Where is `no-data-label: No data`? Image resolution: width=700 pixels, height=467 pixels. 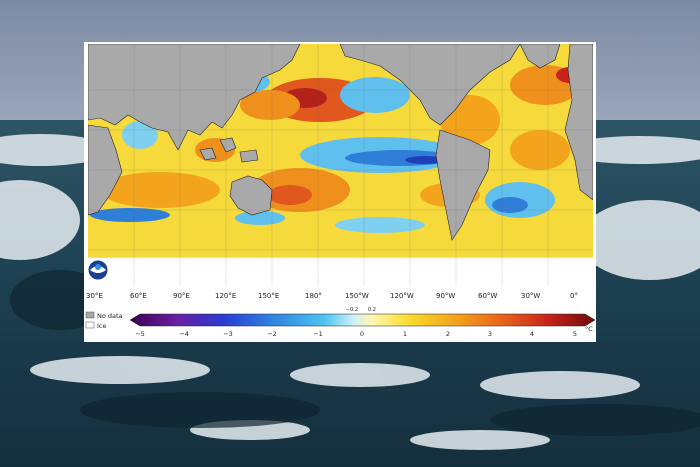
no-data-label: No data is located at coordinates (110, 316).